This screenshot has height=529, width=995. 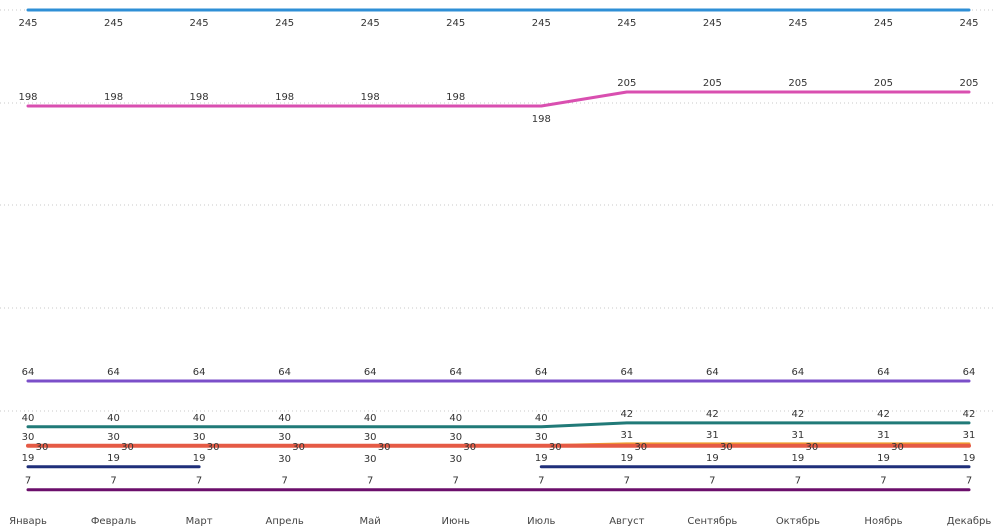 What do you see at coordinates (370, 481) in the screenshot?
I see `data-label-s7-p4: 7` at bounding box center [370, 481].